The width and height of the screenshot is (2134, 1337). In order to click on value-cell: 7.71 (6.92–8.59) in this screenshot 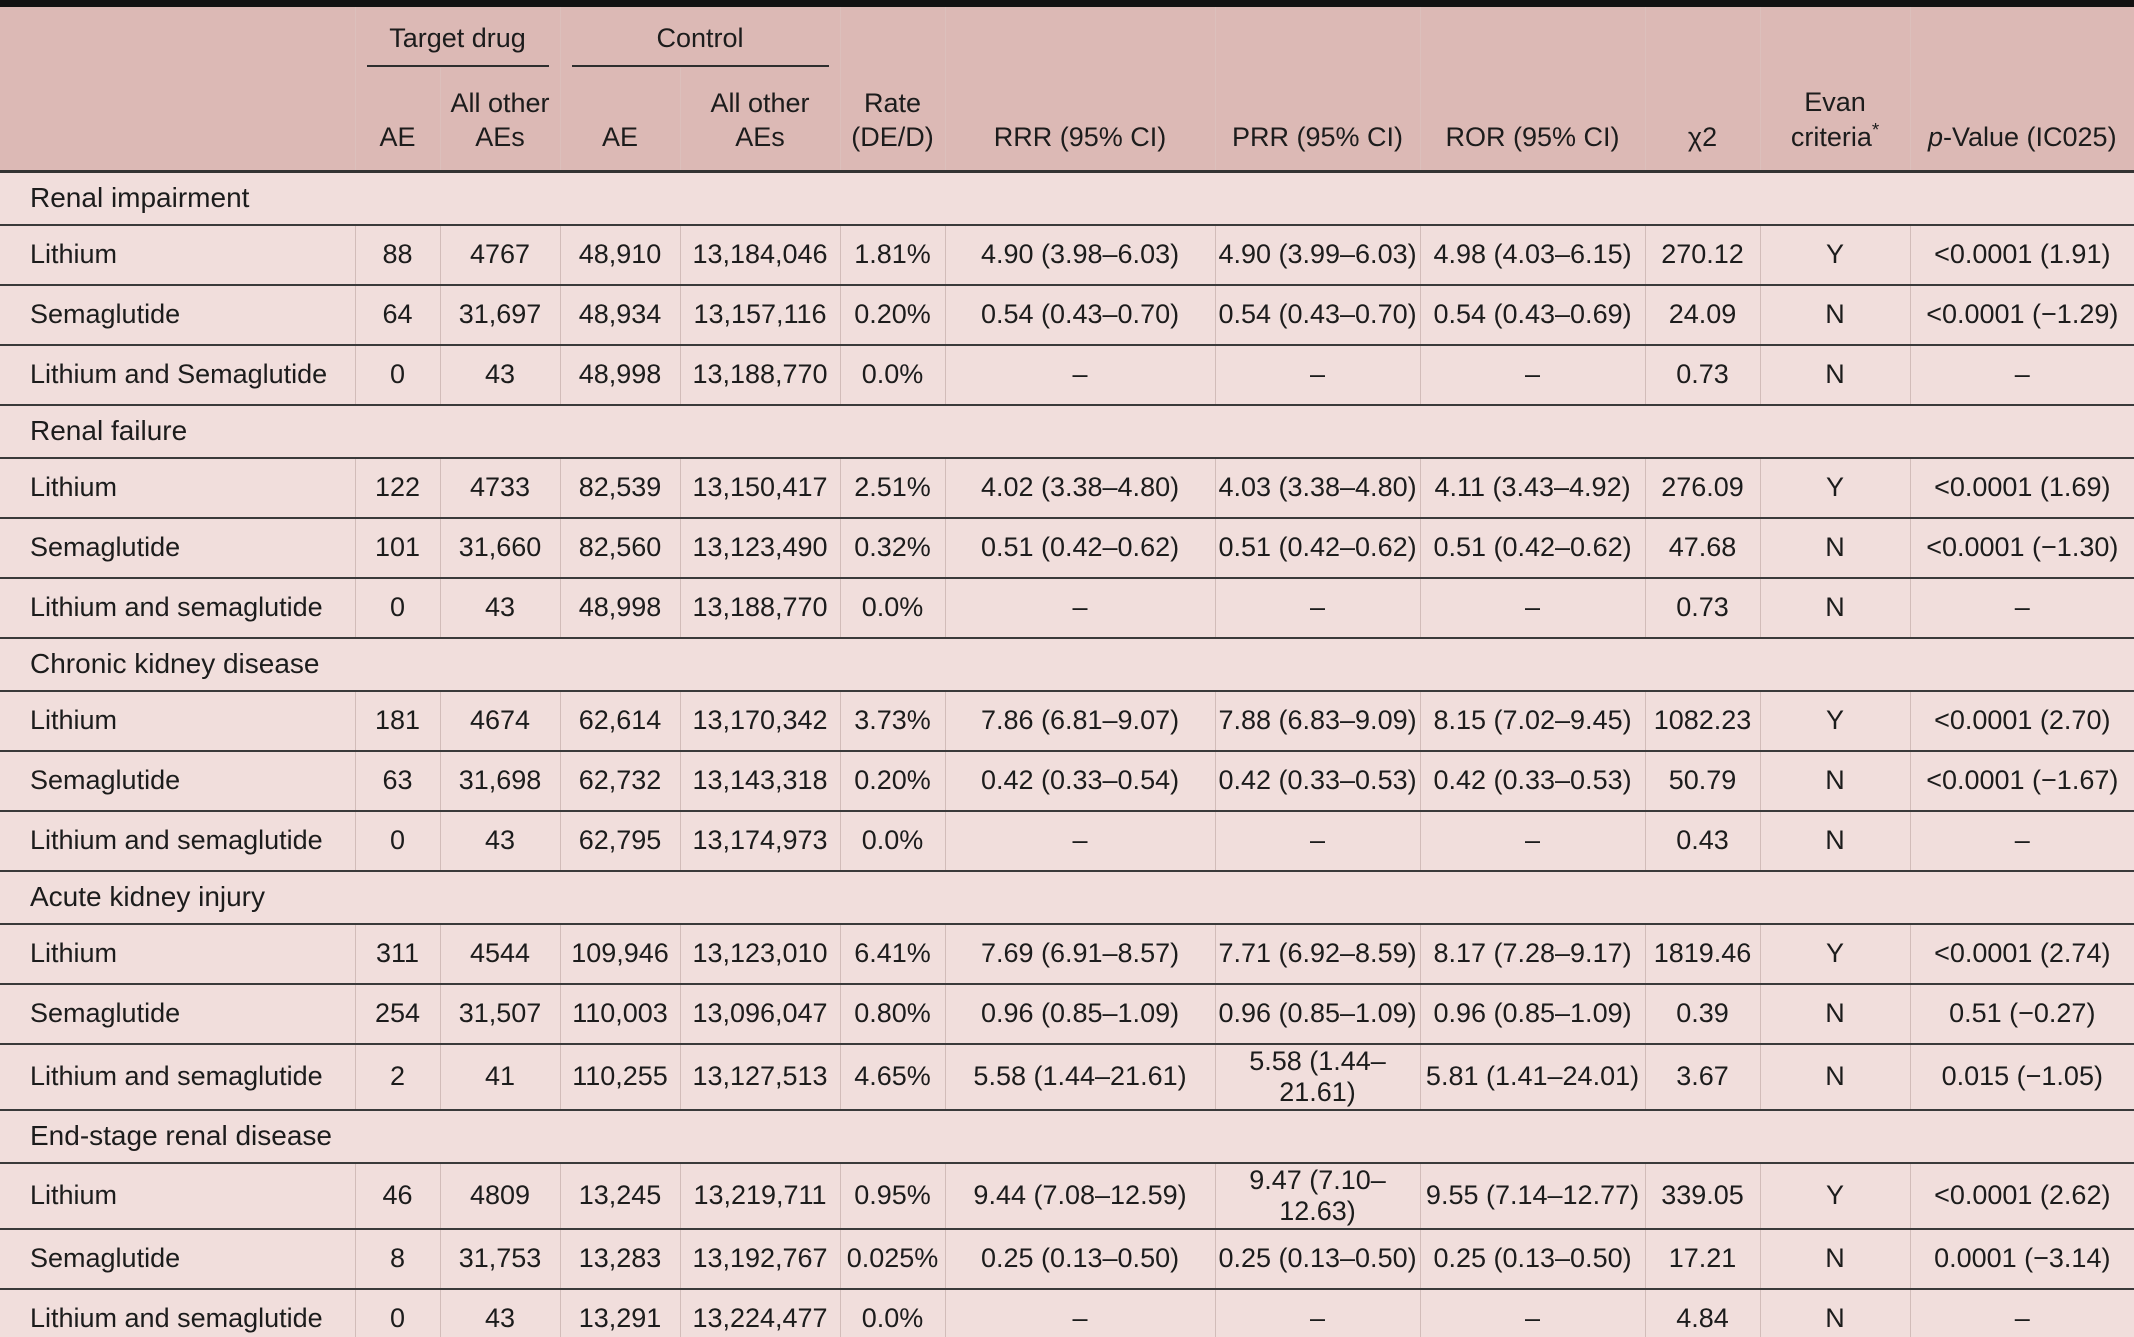, I will do `click(1317, 953)`.